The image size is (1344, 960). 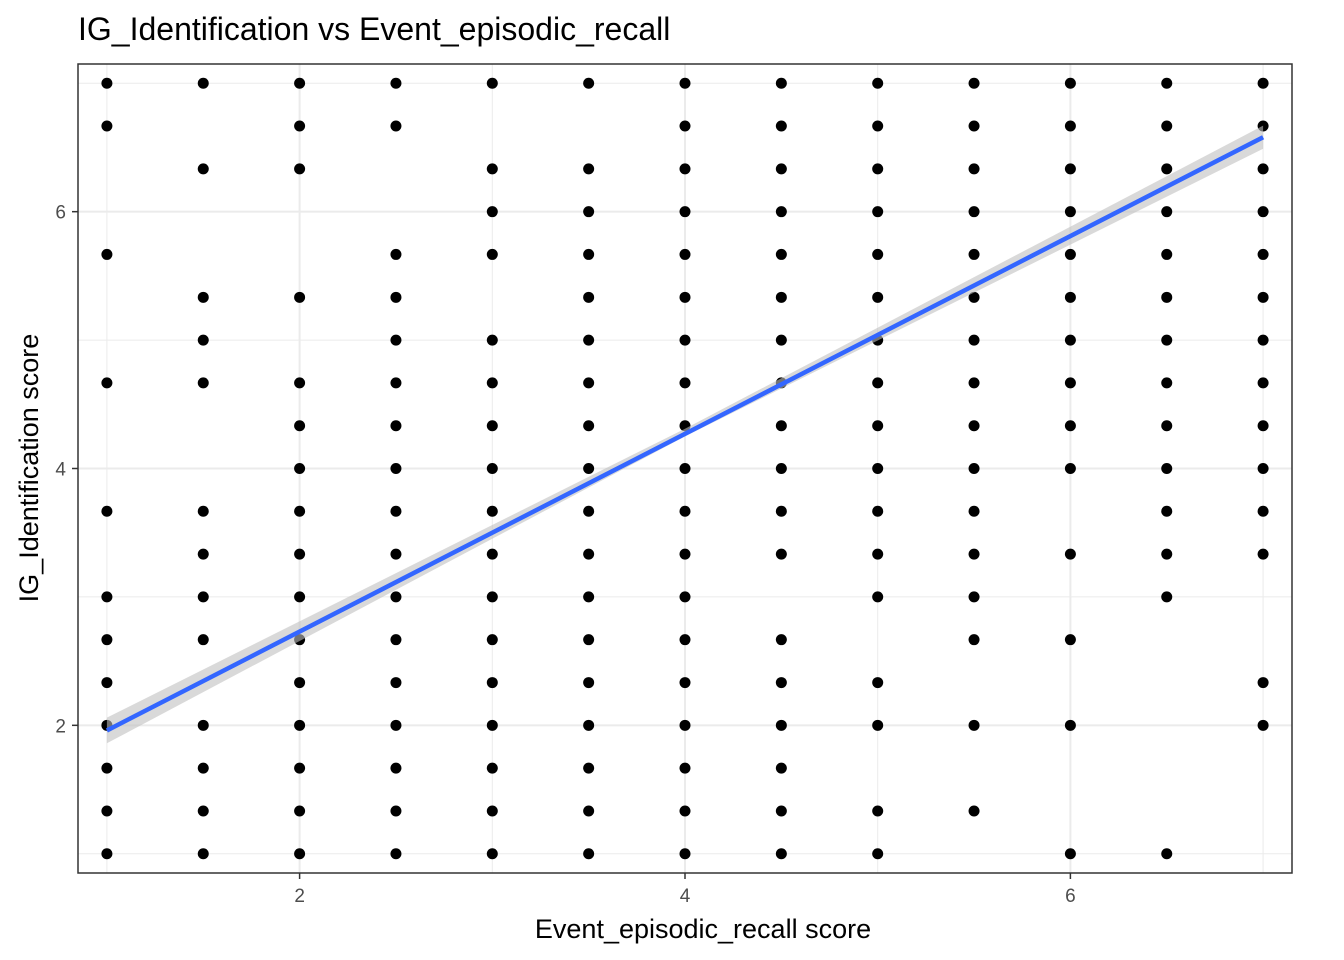 I want to click on y-tick-label: 4, so click(x=60, y=470).